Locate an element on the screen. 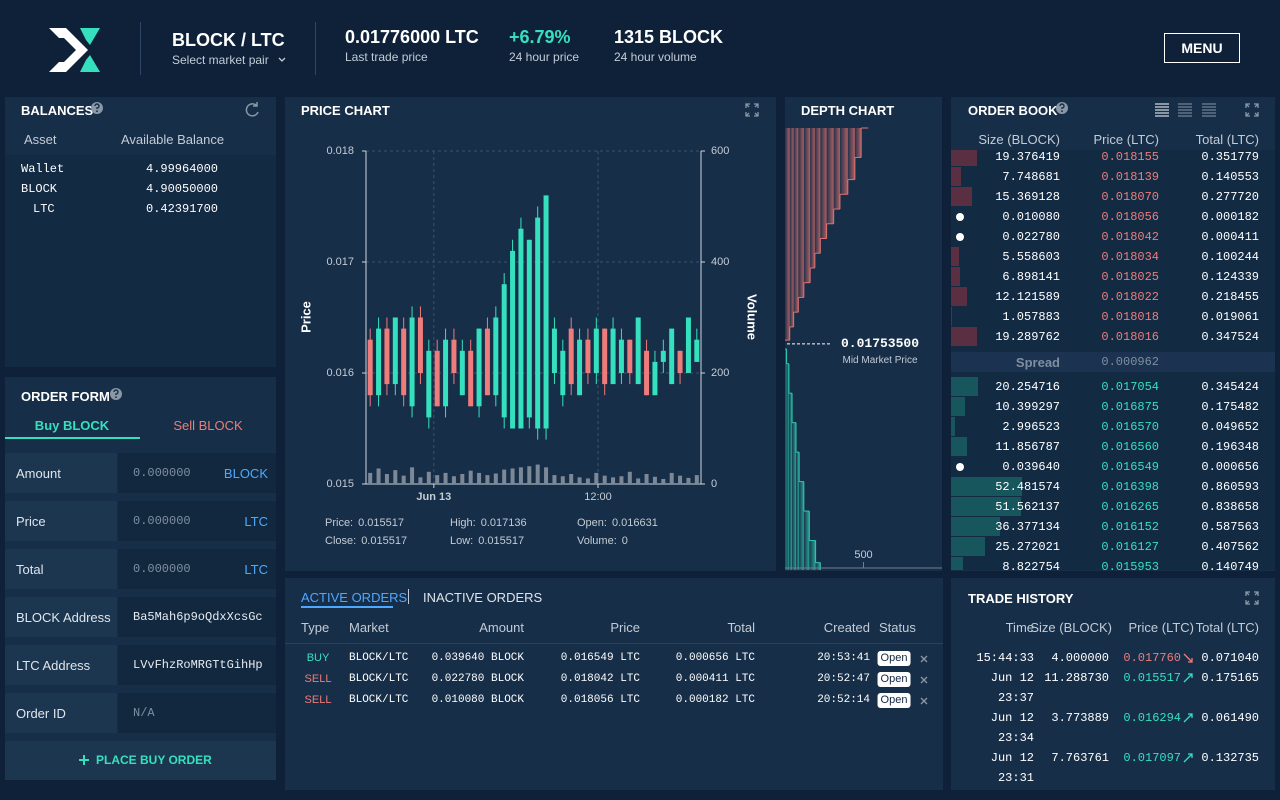 The height and width of the screenshot is (800, 1280). total: 0.071040 is located at coordinates (1230, 658).